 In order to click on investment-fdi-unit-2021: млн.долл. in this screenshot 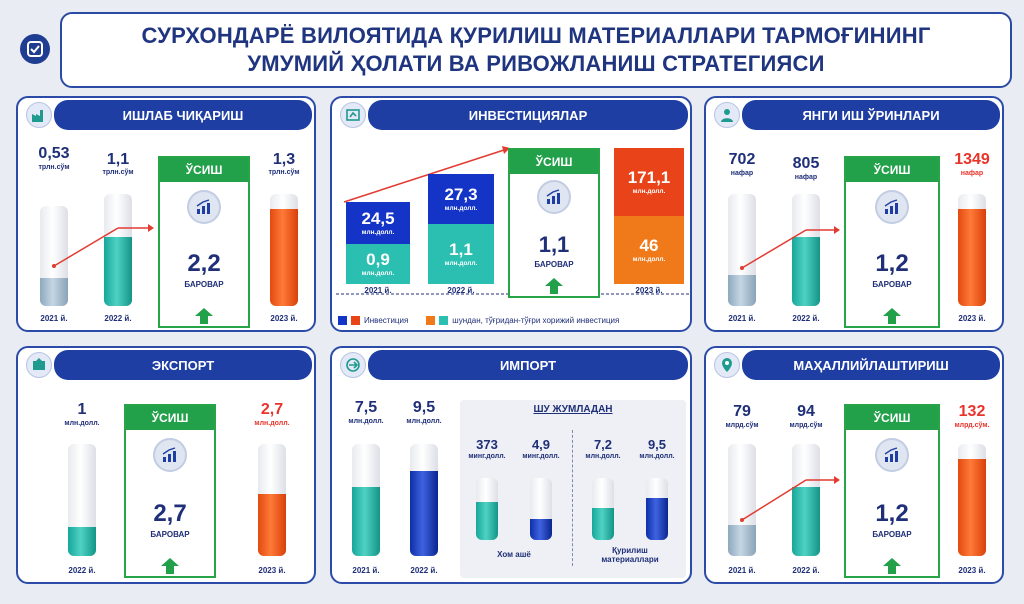, I will do `click(378, 273)`.